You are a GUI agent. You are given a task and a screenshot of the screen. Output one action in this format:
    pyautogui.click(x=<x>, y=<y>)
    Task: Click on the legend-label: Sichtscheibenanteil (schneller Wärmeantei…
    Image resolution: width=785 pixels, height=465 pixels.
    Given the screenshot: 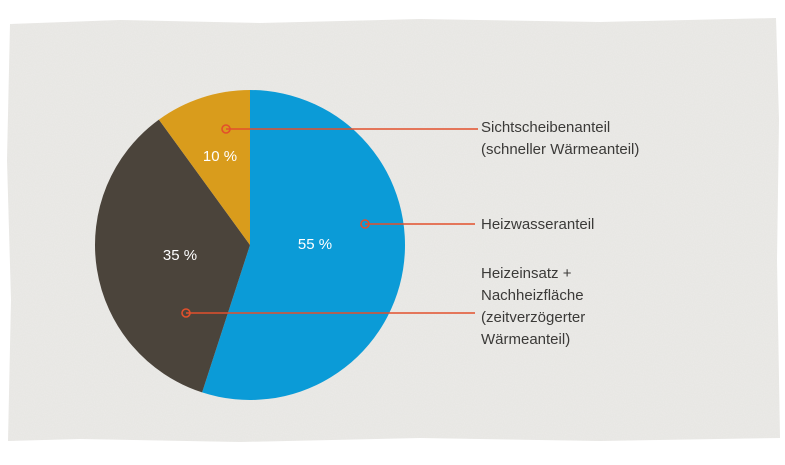 What is the action you would take?
    pyautogui.click(x=560, y=138)
    